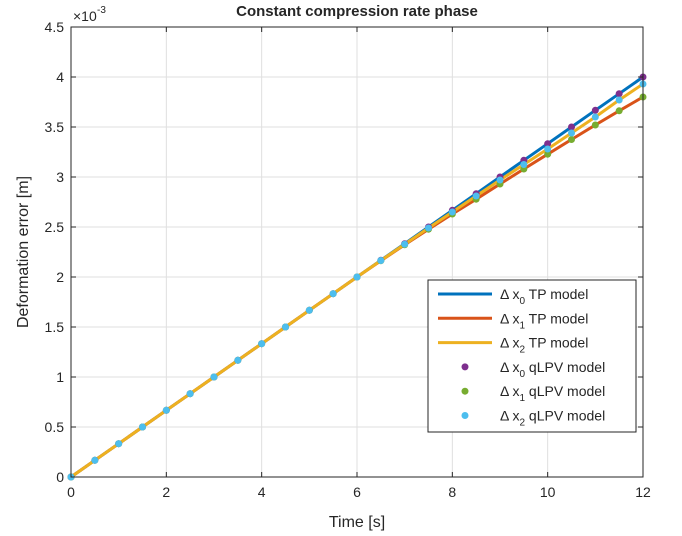 This screenshot has height=536, width=682. I want to click on y-tick-label: 0, so click(60, 477).